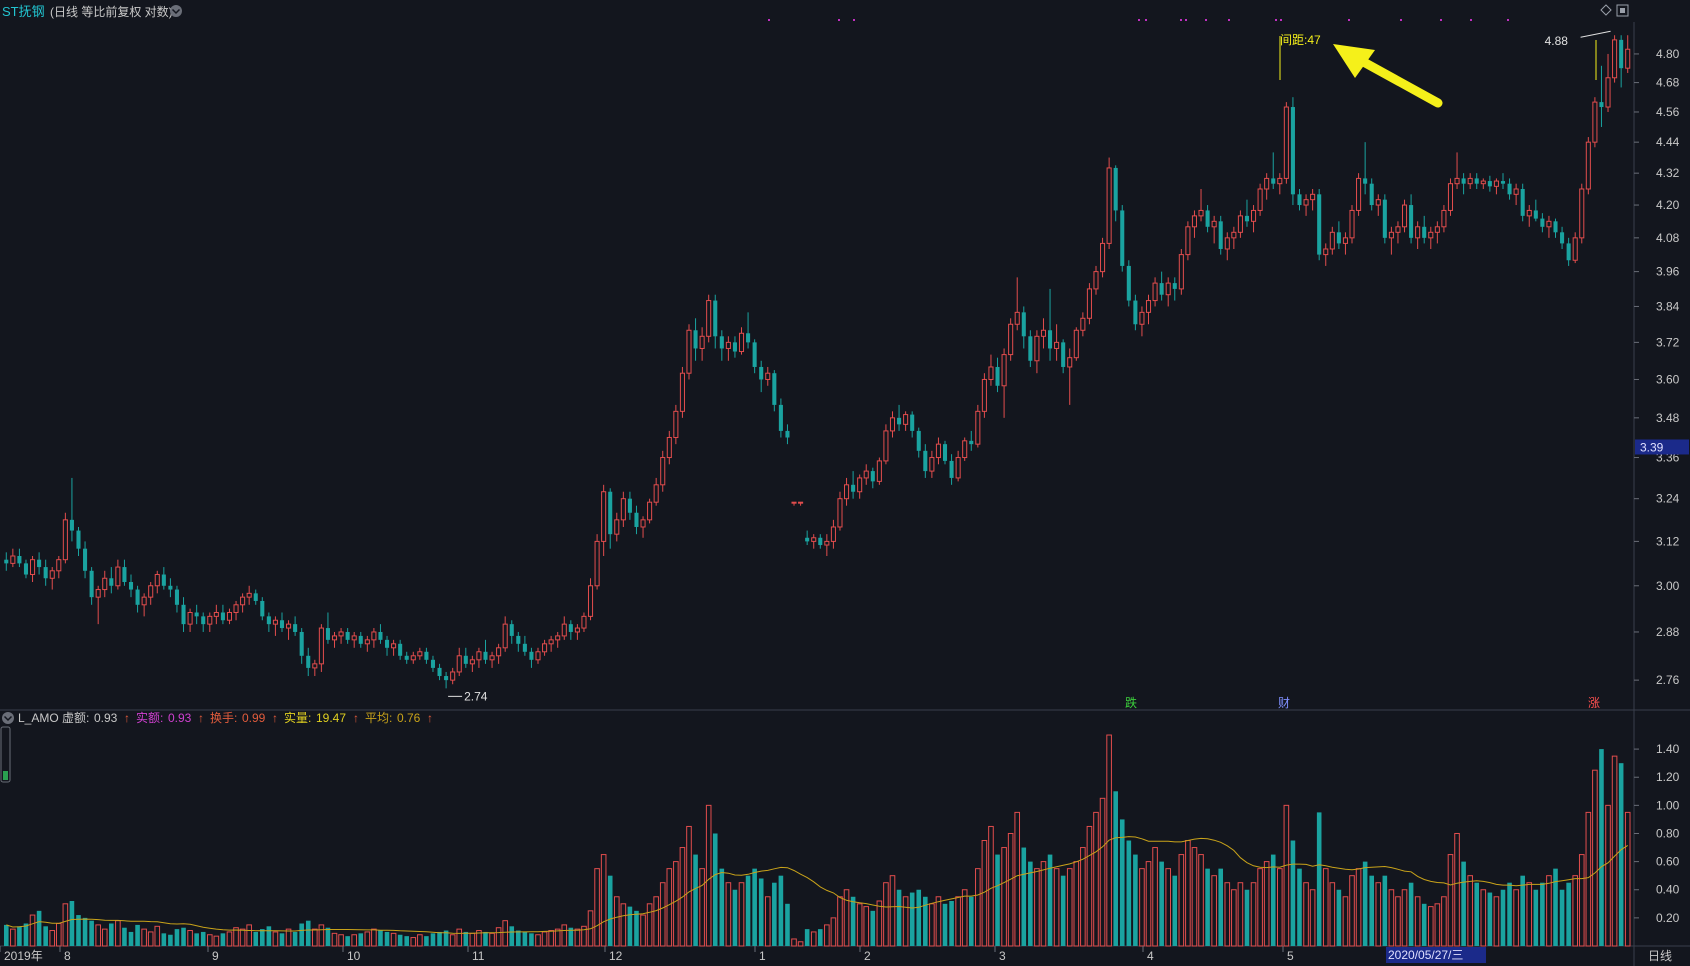 The width and height of the screenshot is (1690, 966). I want to click on volume-dropdown-icon, so click(8, 718).